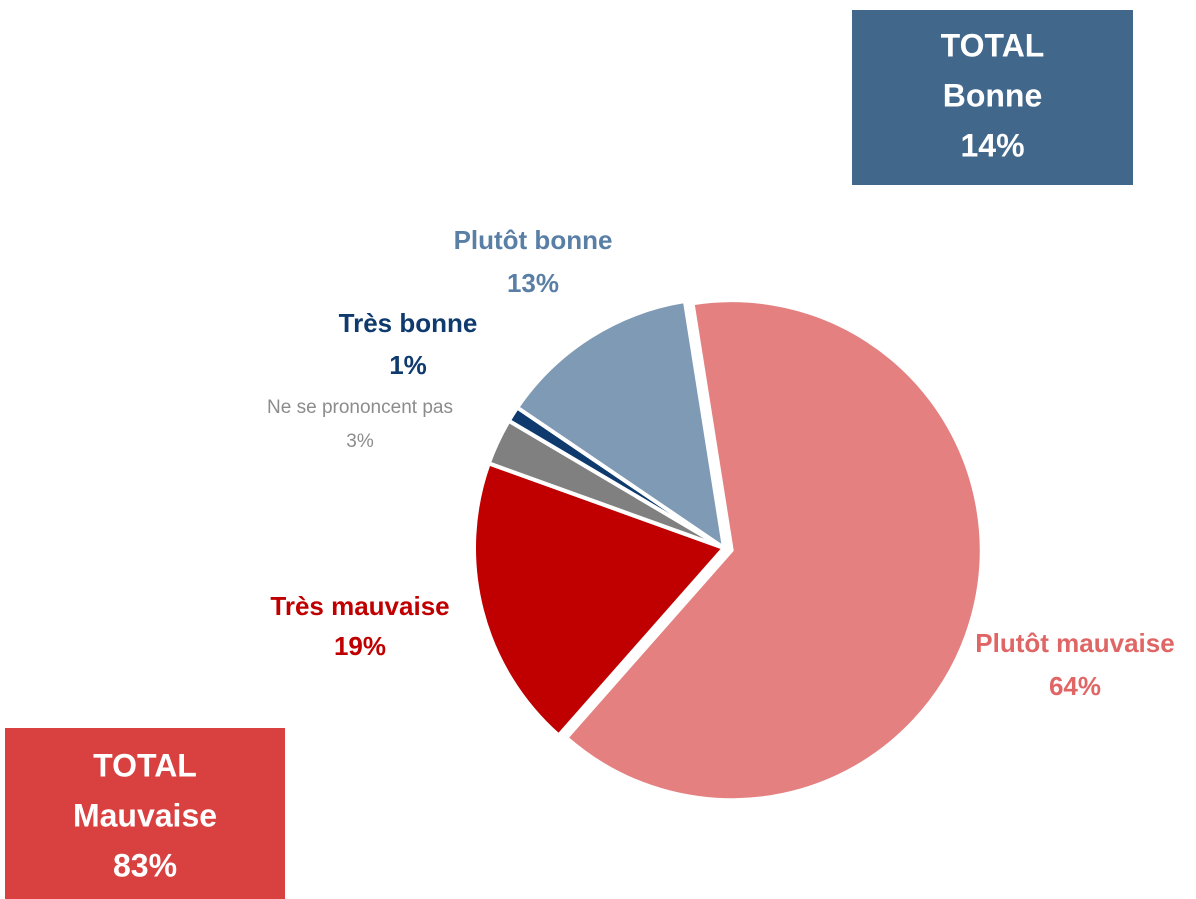 The image size is (1196, 899). I want to click on slice-label: Très bonne, so click(408, 323).